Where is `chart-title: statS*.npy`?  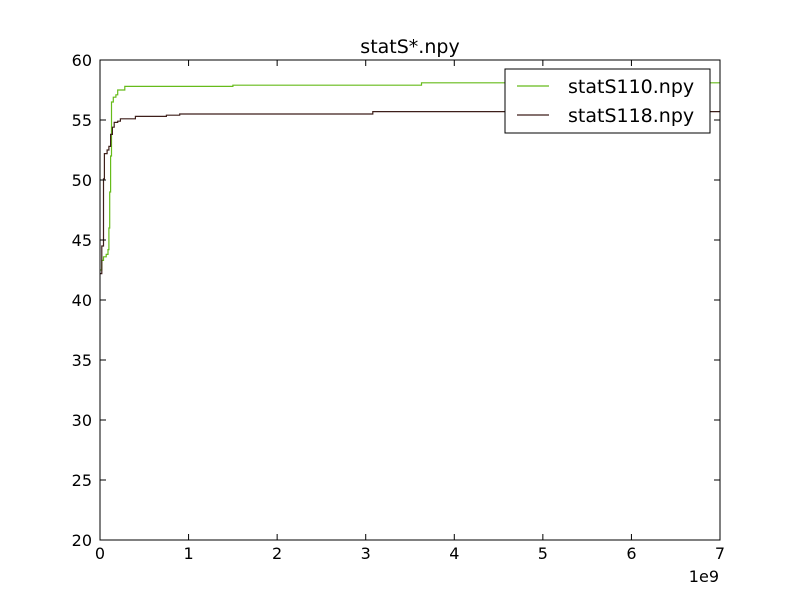 chart-title: statS*.npy is located at coordinates (409, 47).